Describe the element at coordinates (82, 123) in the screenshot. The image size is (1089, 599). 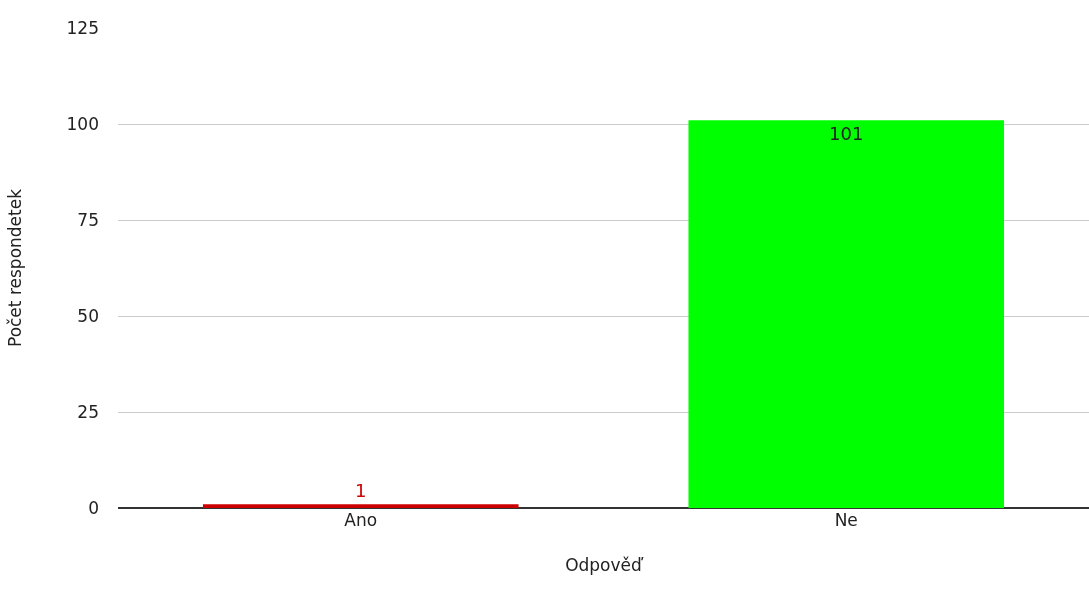
I see `y-tick-label: 100` at that location.